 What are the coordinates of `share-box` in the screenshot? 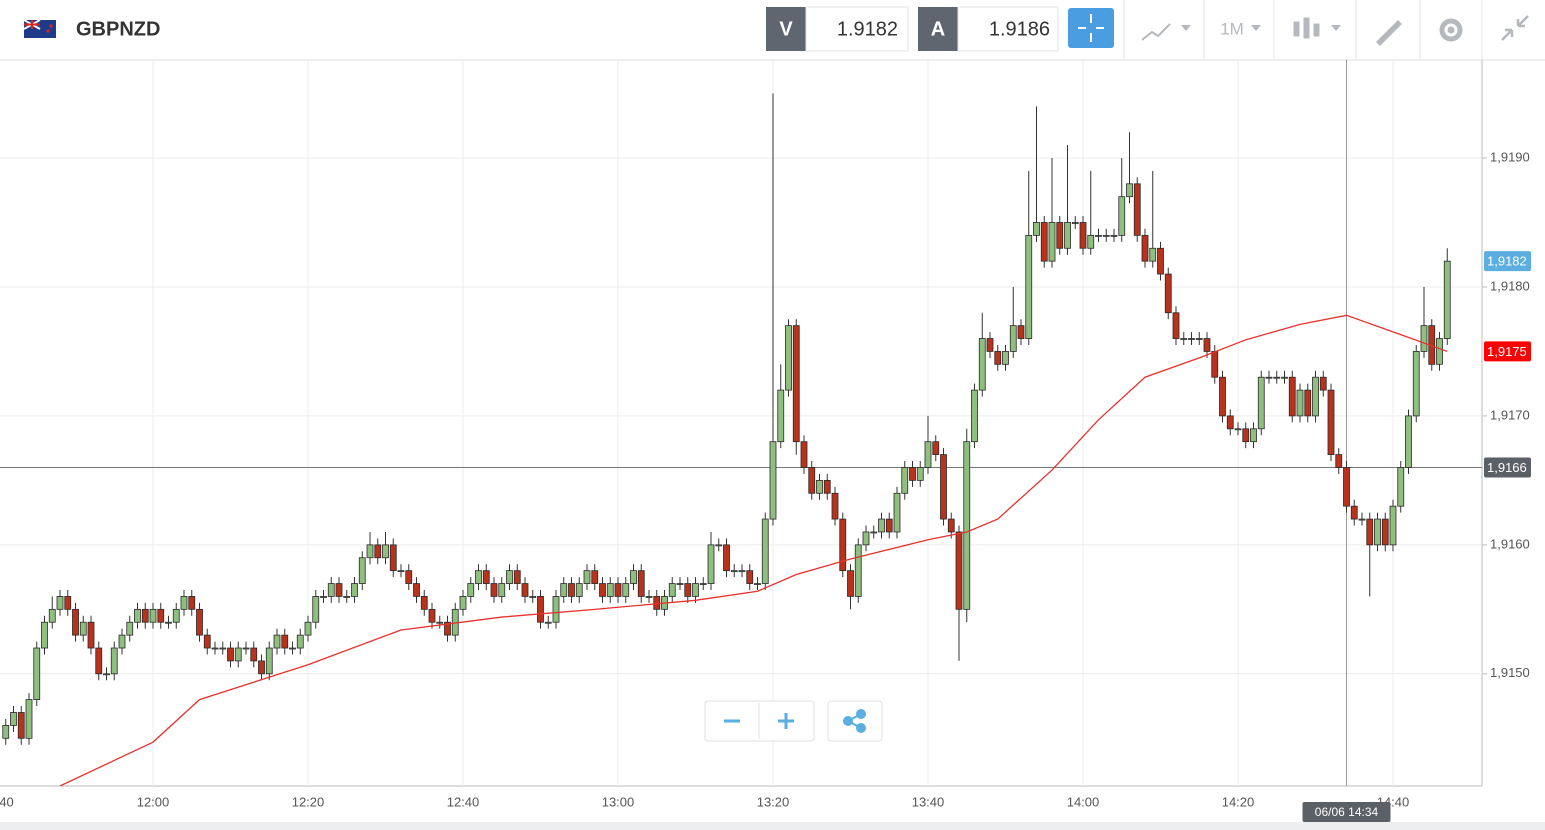 It's located at (855, 721).